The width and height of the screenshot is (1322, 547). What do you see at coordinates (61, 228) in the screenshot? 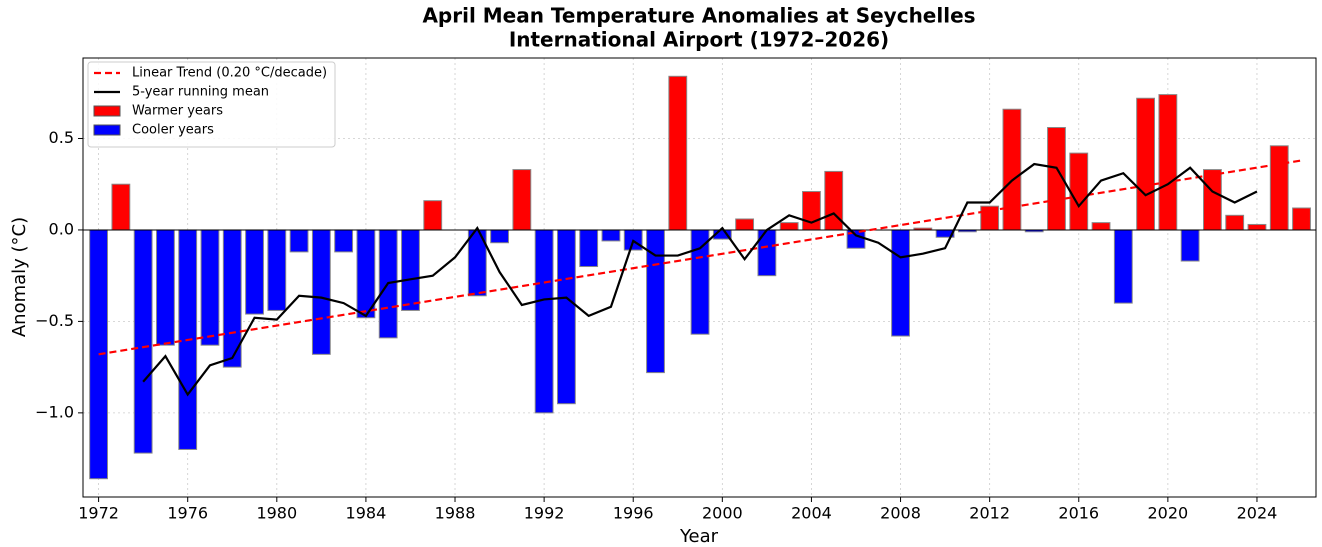
I see `y-tick-label: 0.0` at bounding box center [61, 228].